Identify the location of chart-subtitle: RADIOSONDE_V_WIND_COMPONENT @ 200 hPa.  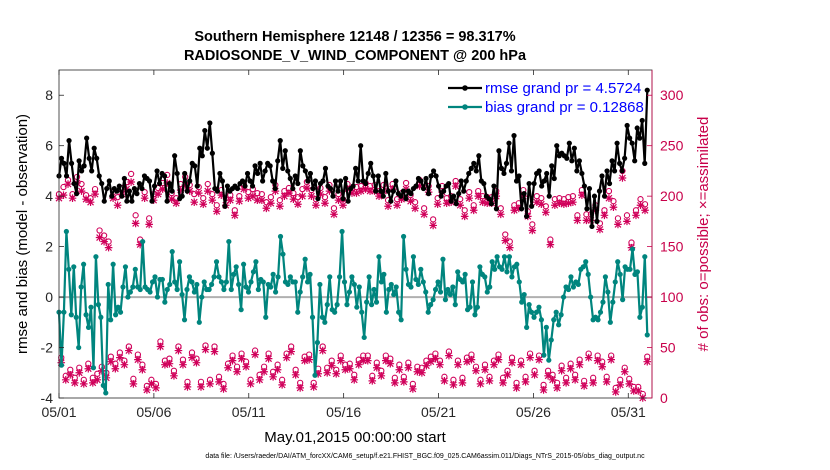
(355, 56).